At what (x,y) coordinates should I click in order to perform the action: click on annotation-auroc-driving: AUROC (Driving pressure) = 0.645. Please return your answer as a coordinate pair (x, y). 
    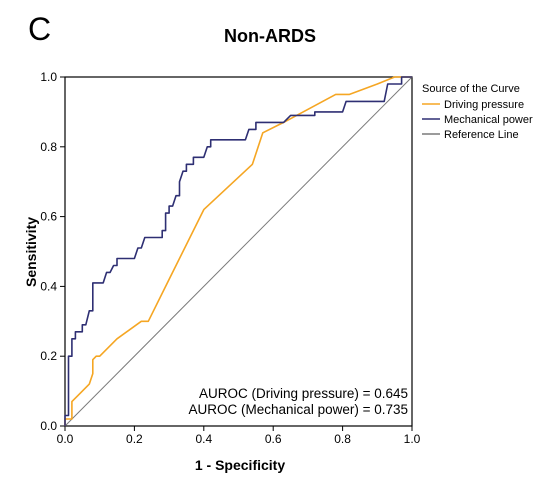
    Looking at the image, I should click on (303, 393).